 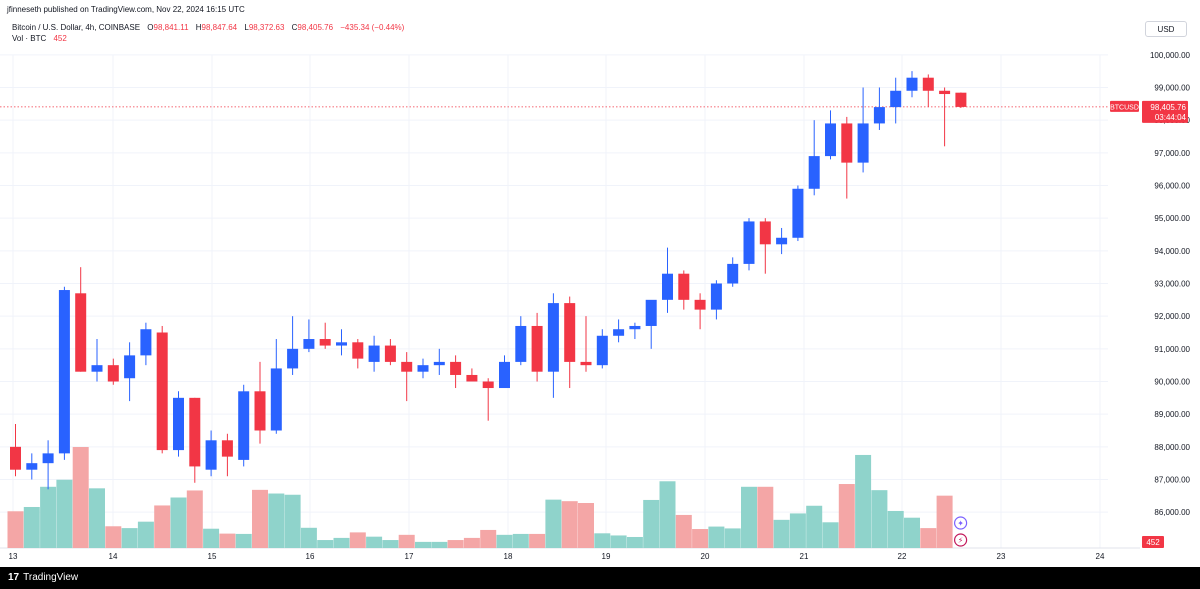 I want to click on x-tick-label: 17, so click(x=409, y=556).